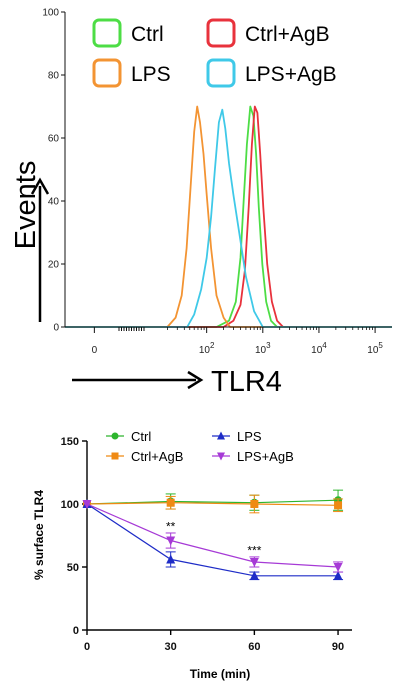 The image size is (414, 688). What do you see at coordinates (54, 265) in the screenshot?
I see `histogram-y-tick-label: 20` at bounding box center [54, 265].